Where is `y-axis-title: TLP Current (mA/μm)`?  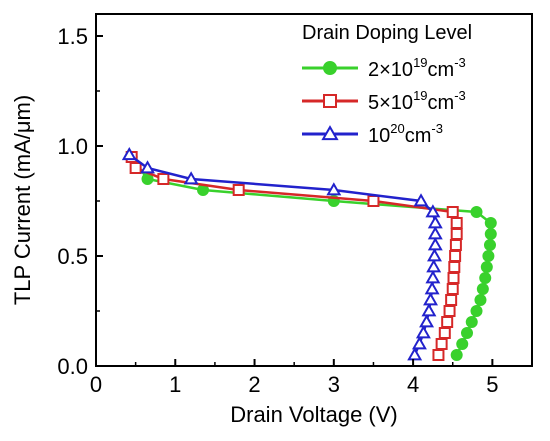 y-axis-title: TLP Current (mA/μm) is located at coordinates (22, 200).